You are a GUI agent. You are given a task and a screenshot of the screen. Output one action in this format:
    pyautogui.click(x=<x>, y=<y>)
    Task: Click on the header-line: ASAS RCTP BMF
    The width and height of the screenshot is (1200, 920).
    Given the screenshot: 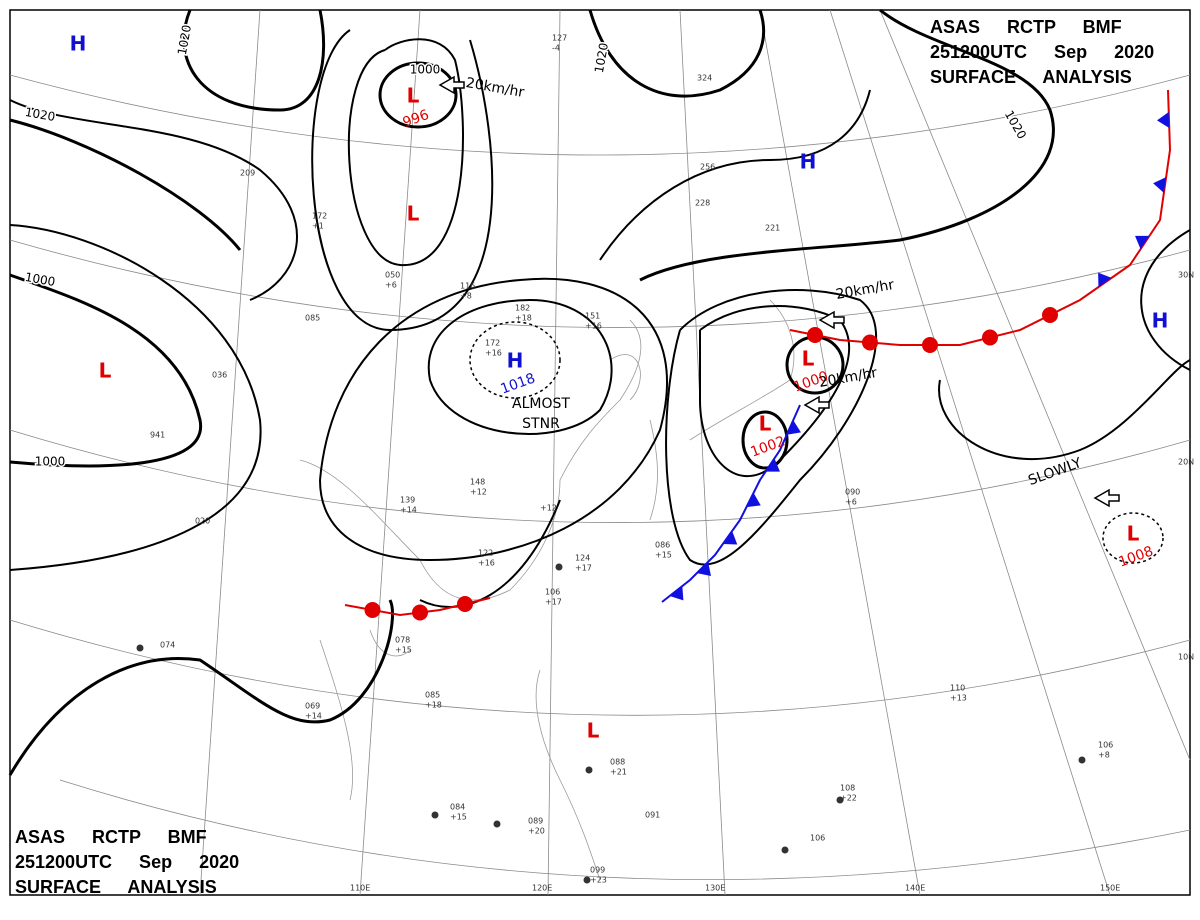 What is the action you would take?
    pyautogui.click(x=1026, y=27)
    